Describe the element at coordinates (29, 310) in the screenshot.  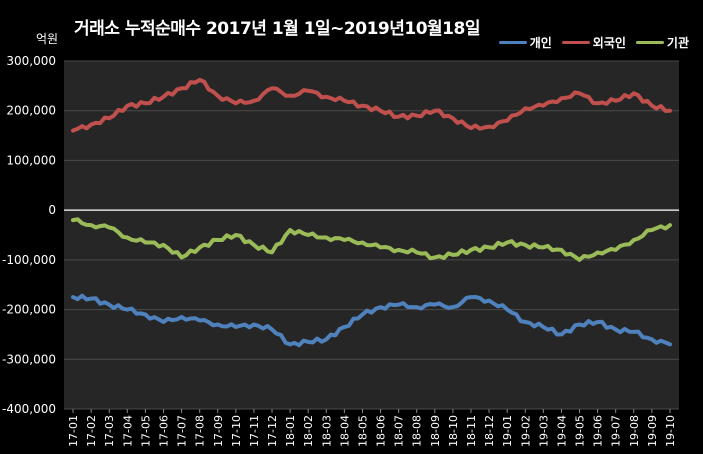
I see `y-tick-label: -200,000` at that location.